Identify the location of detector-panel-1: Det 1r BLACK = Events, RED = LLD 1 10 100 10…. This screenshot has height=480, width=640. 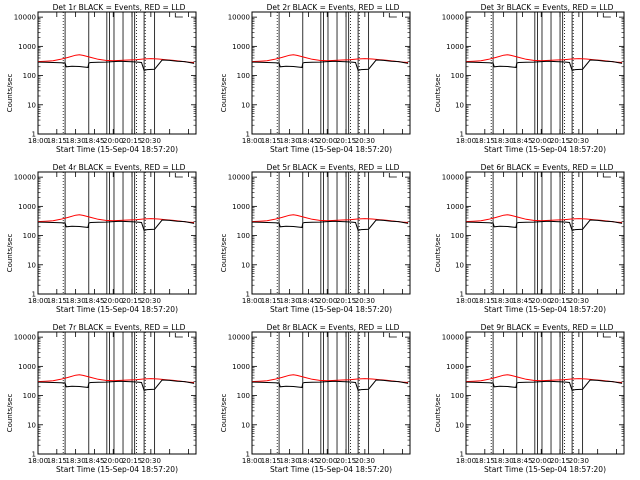
(101, 78).